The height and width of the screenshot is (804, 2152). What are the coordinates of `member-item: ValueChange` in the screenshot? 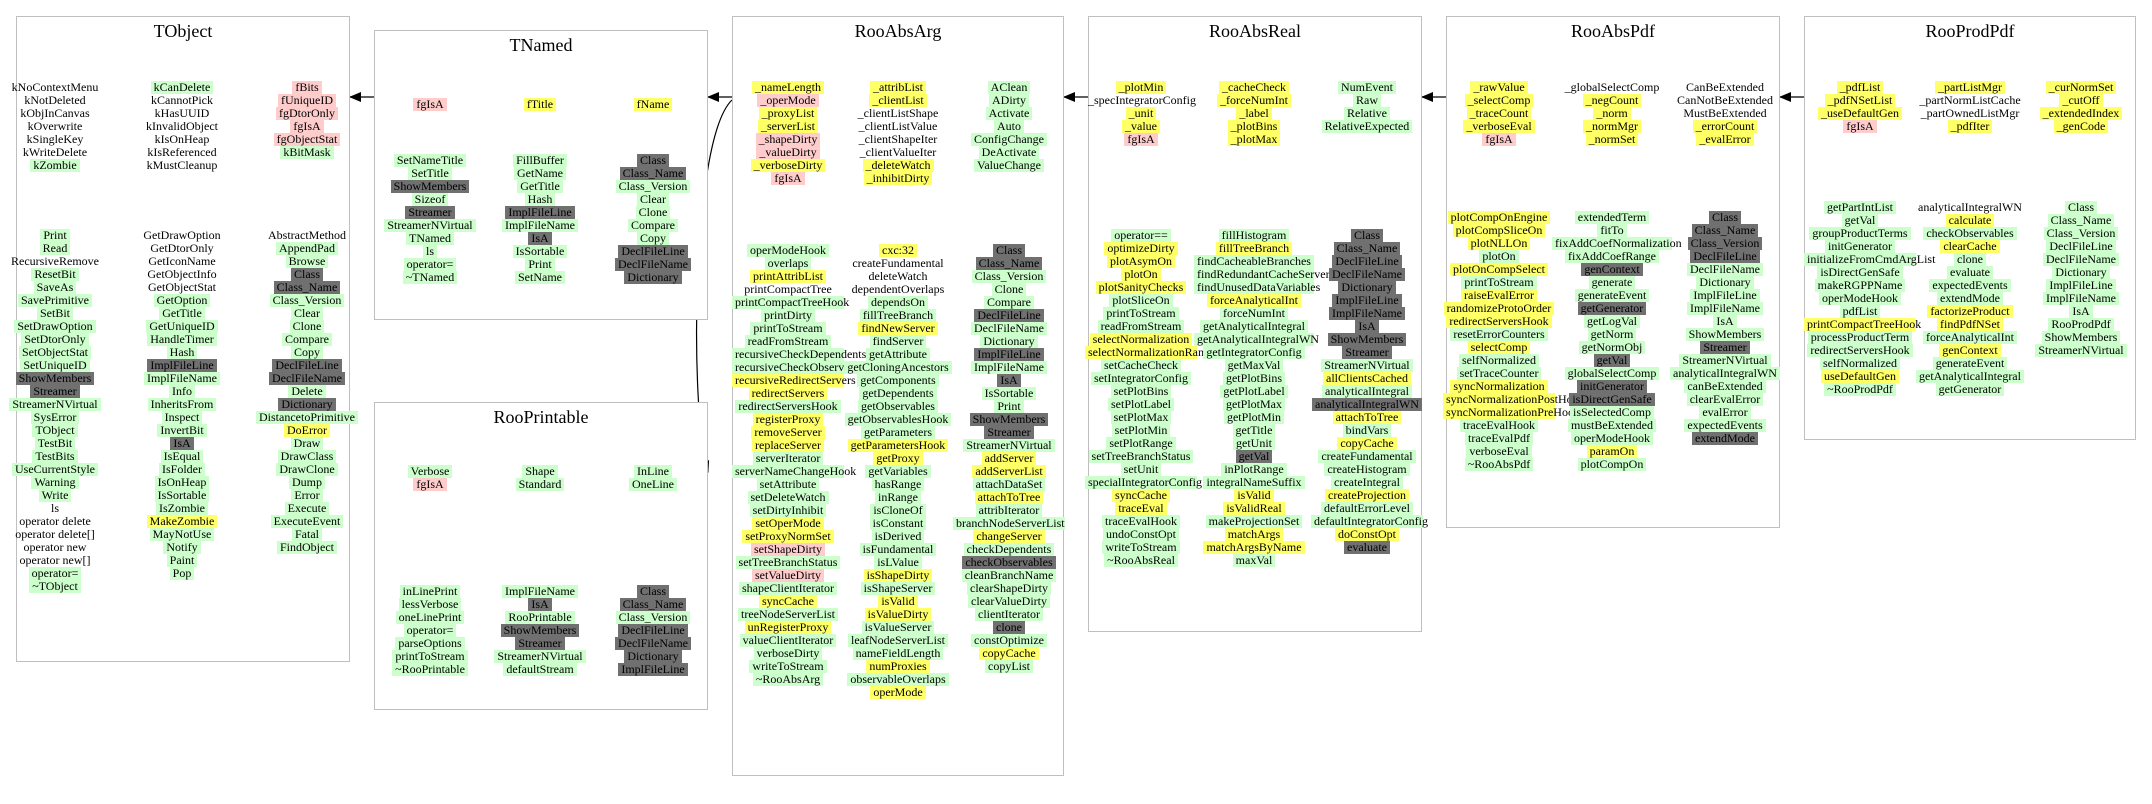 It's located at (1009, 165).